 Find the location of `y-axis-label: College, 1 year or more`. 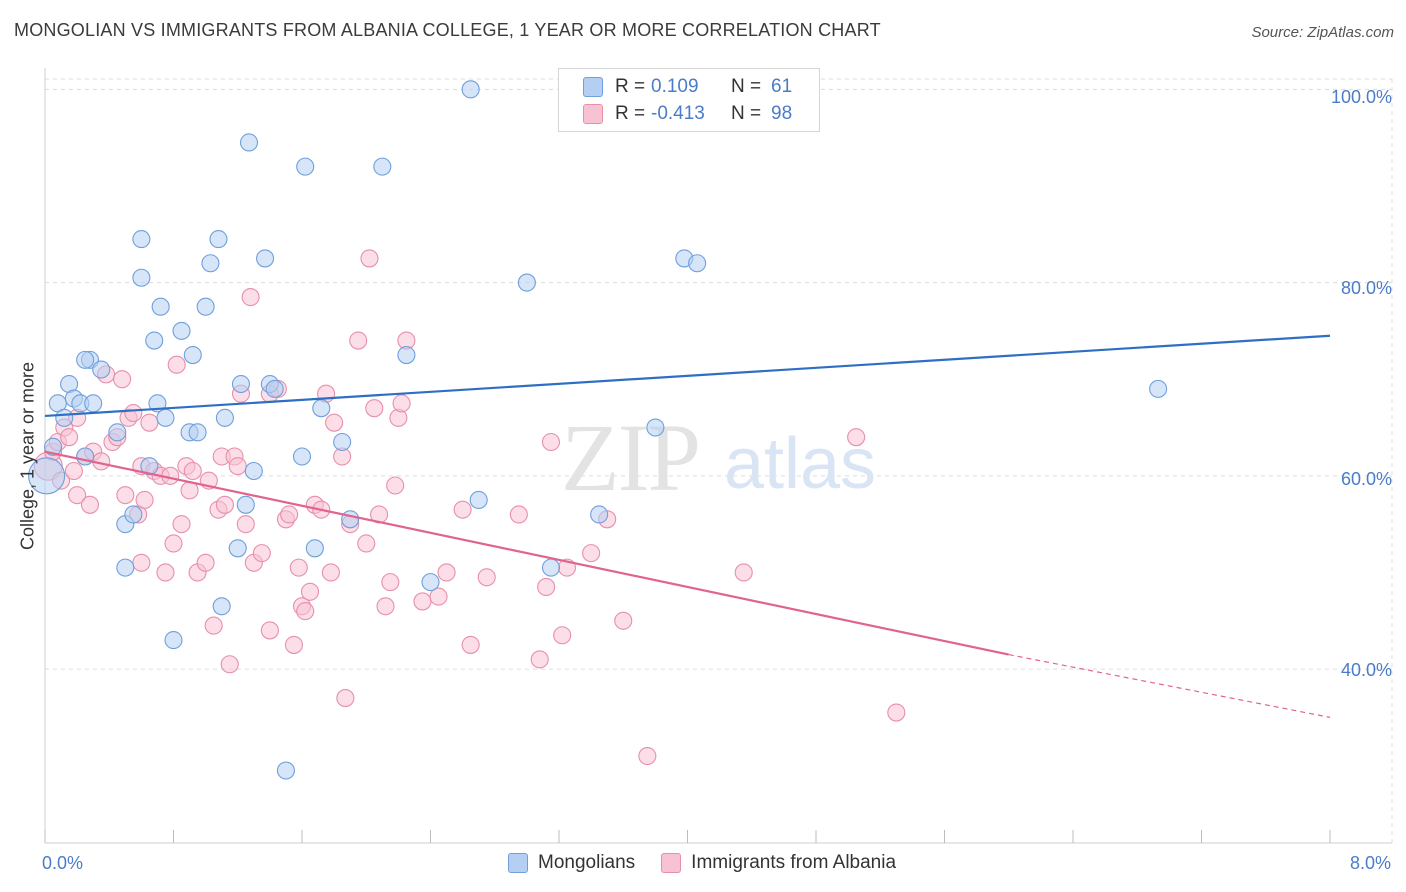

y-axis-label: College, 1 year or more is located at coordinates (27, 456).